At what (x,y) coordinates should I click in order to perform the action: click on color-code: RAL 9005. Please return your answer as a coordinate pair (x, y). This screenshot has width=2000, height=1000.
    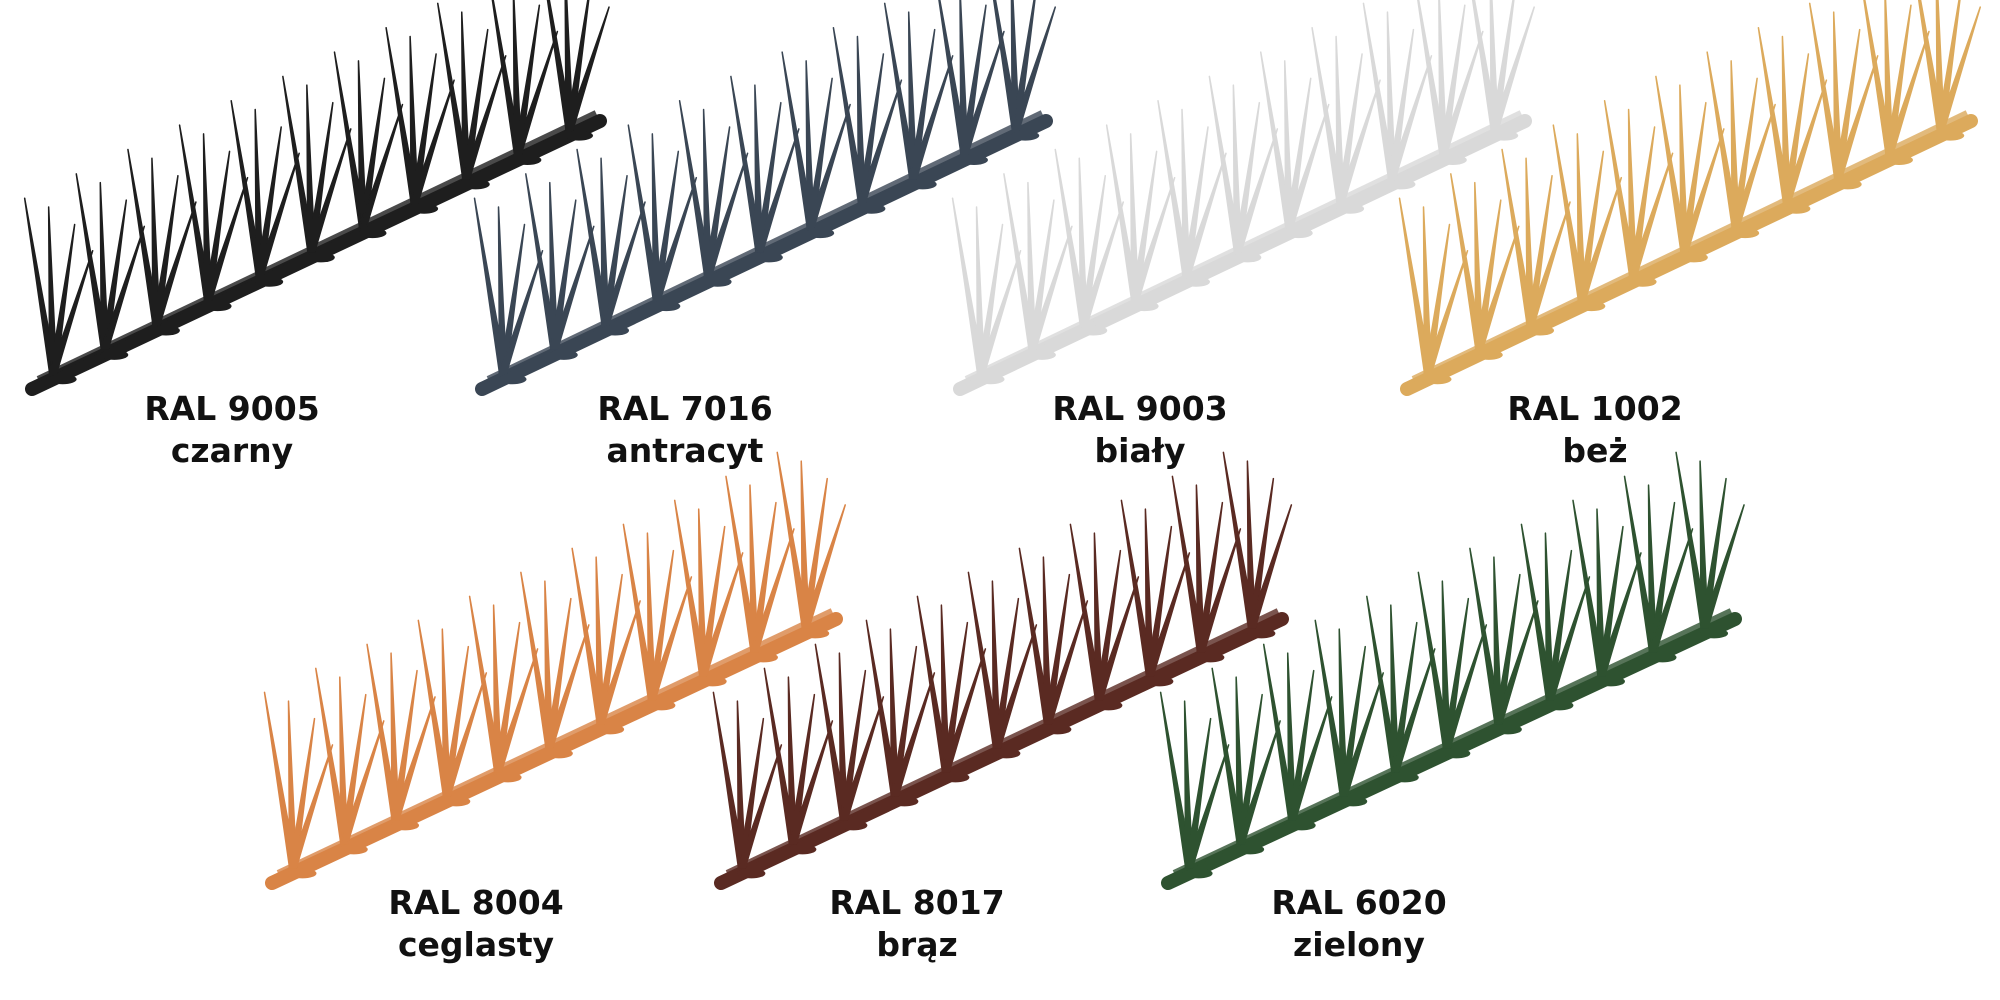
    Looking at the image, I should click on (231, 408).